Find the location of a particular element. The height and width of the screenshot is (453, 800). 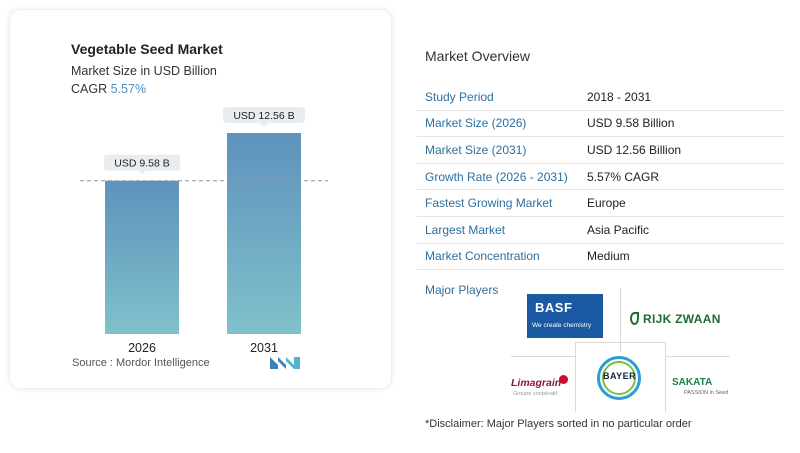

category-label: 2026 is located at coordinates (142, 348).